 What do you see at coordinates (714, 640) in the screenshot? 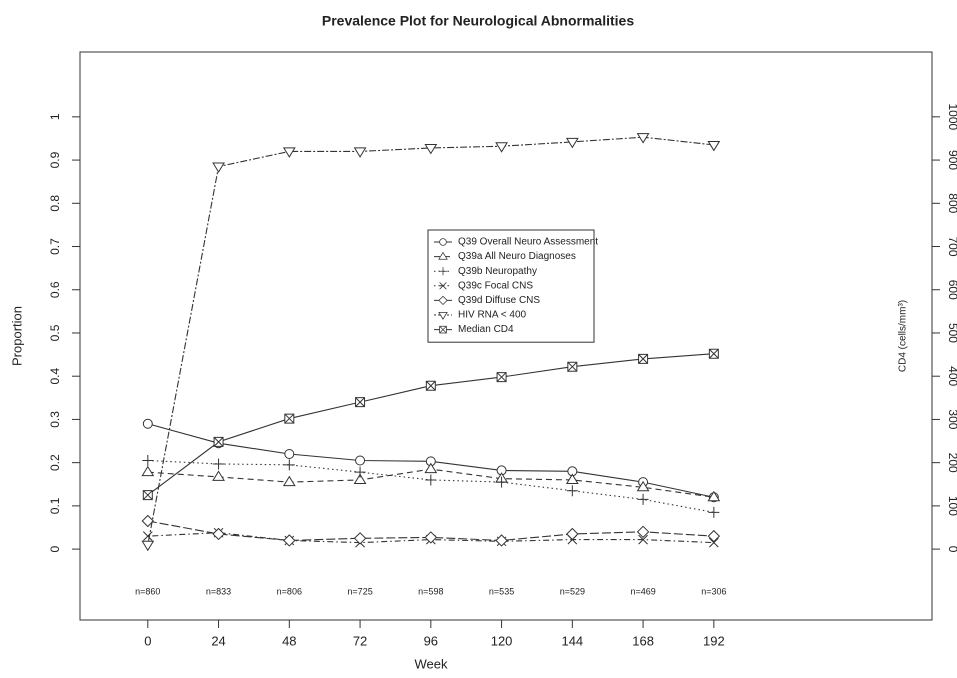
I see `x-tick-label: 192` at bounding box center [714, 640].